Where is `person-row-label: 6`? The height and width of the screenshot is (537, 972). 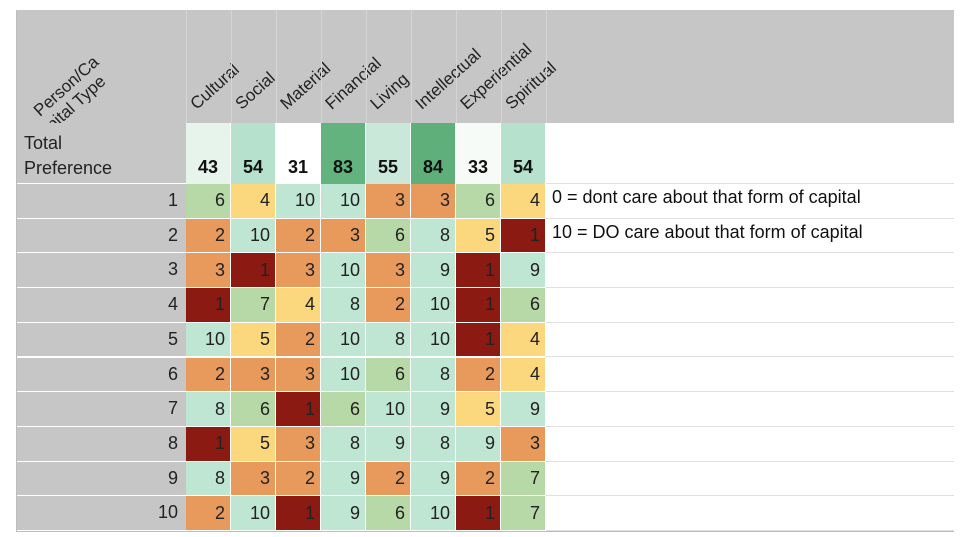
person-row-label: 6 is located at coordinates (101, 375).